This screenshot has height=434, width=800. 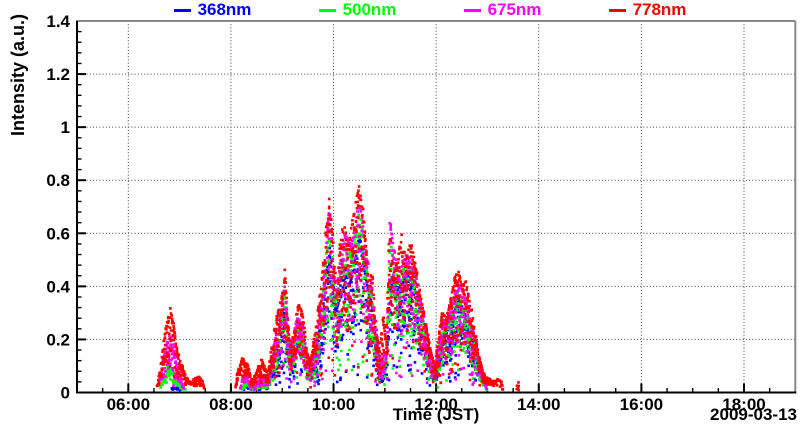 What do you see at coordinates (472, 10) in the screenshot?
I see `legend-line-swatch-675nm` at bounding box center [472, 10].